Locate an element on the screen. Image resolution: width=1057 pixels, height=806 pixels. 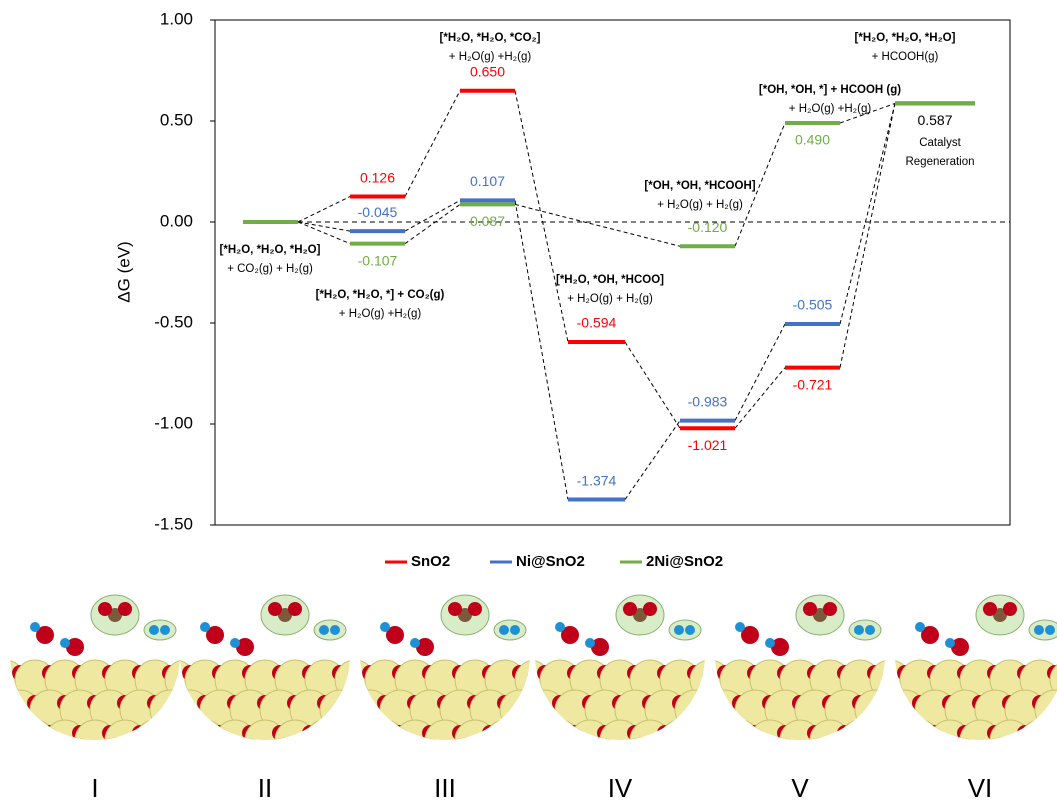
y-tick-label: -0.50 is located at coordinates (173, 321).